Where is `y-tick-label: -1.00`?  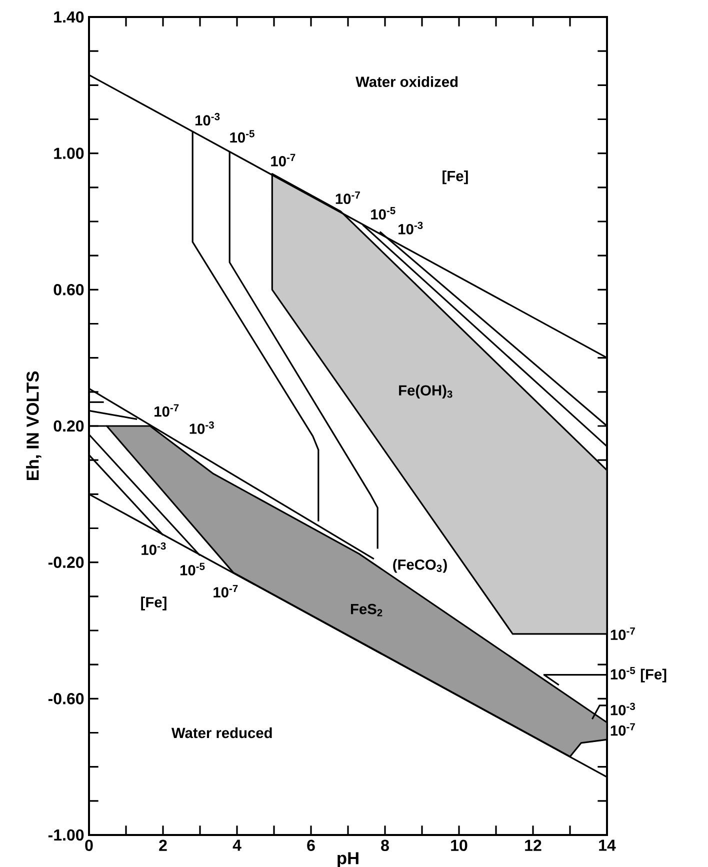 y-tick-label: -1.00 is located at coordinates (66, 835).